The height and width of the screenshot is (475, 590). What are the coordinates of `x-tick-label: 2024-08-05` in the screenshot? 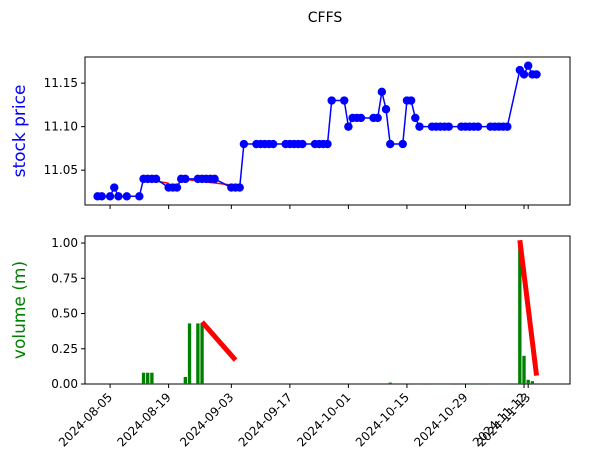 It's located at (85, 419).